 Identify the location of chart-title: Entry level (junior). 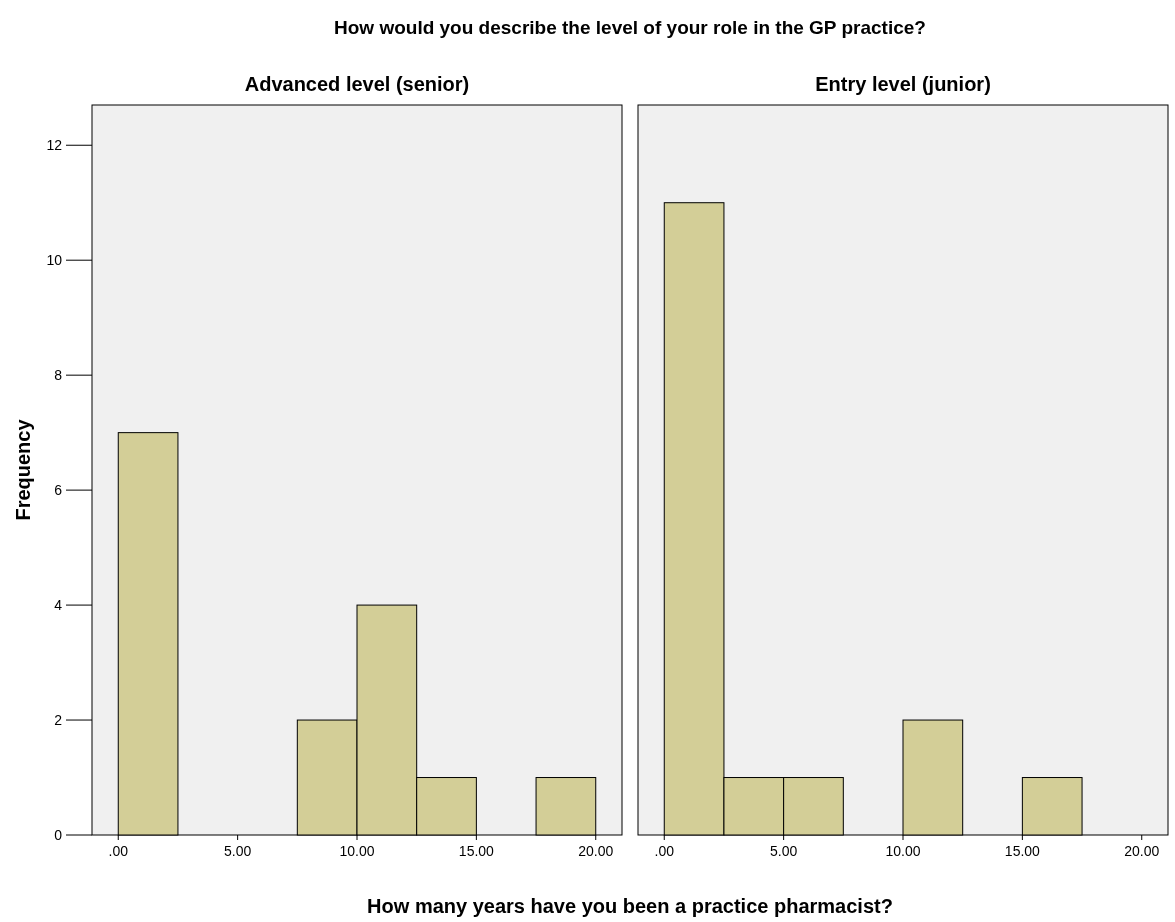
(903, 84).